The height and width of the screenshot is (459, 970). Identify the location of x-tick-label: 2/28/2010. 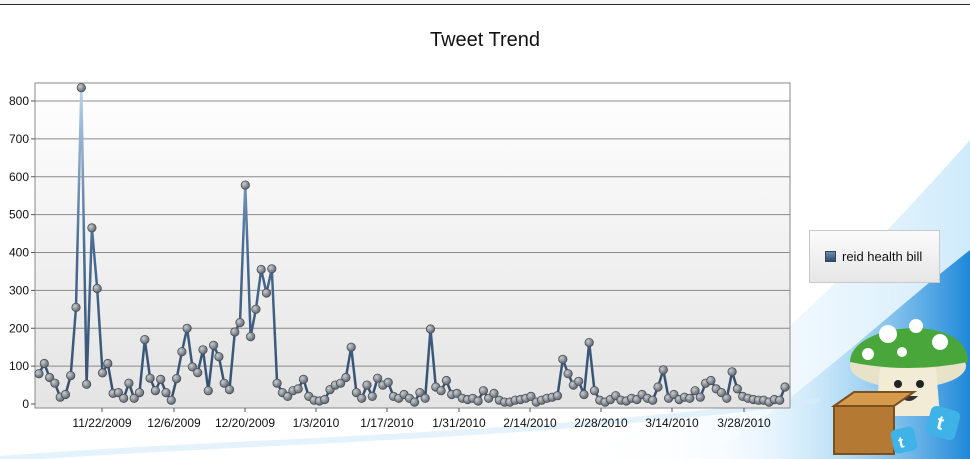
(601, 423).